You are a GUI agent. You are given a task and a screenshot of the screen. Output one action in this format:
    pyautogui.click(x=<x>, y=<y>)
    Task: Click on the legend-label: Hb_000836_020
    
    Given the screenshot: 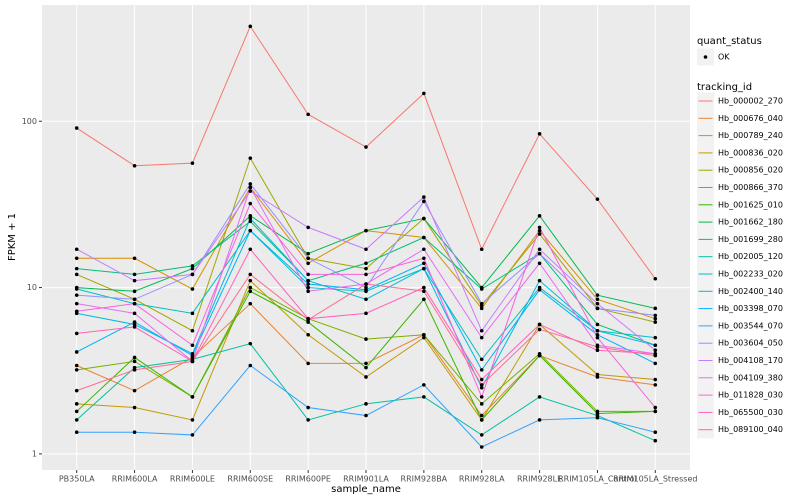 What is the action you would take?
    pyautogui.click(x=750, y=152)
    